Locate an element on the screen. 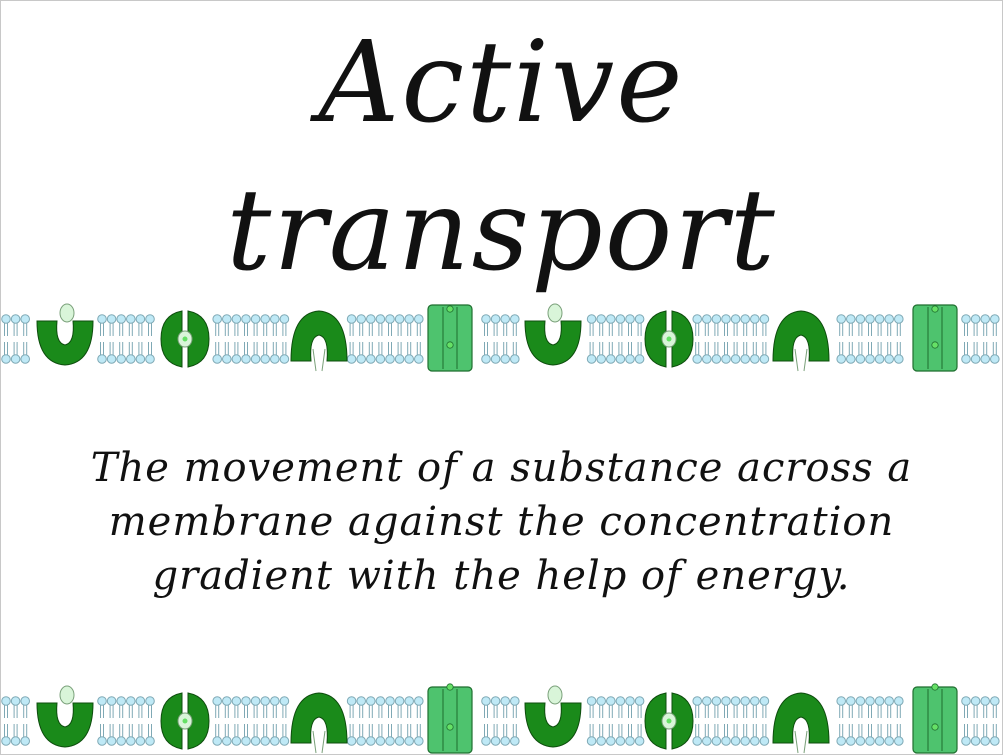 This screenshot has width=1003, height=755. membrane-illustration-bottom is located at coordinates (500, 718).